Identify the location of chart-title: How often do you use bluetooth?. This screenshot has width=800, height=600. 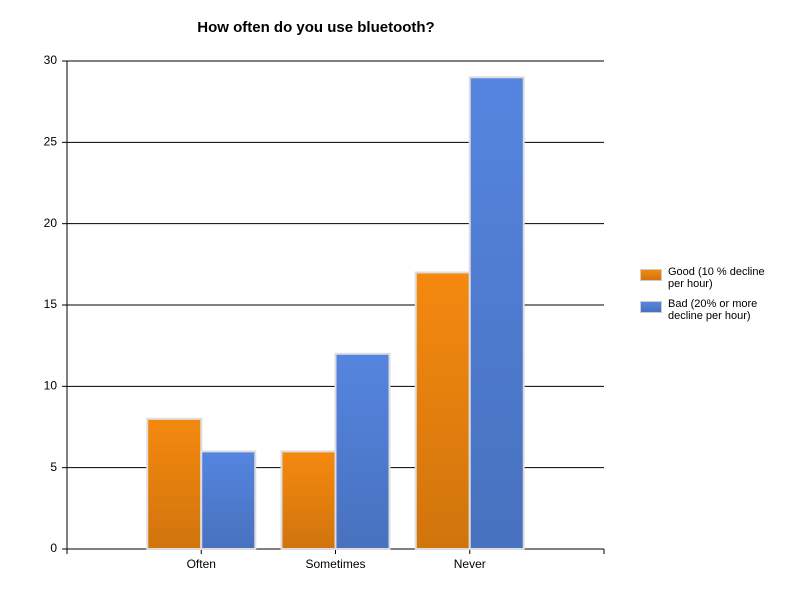
(315, 27).